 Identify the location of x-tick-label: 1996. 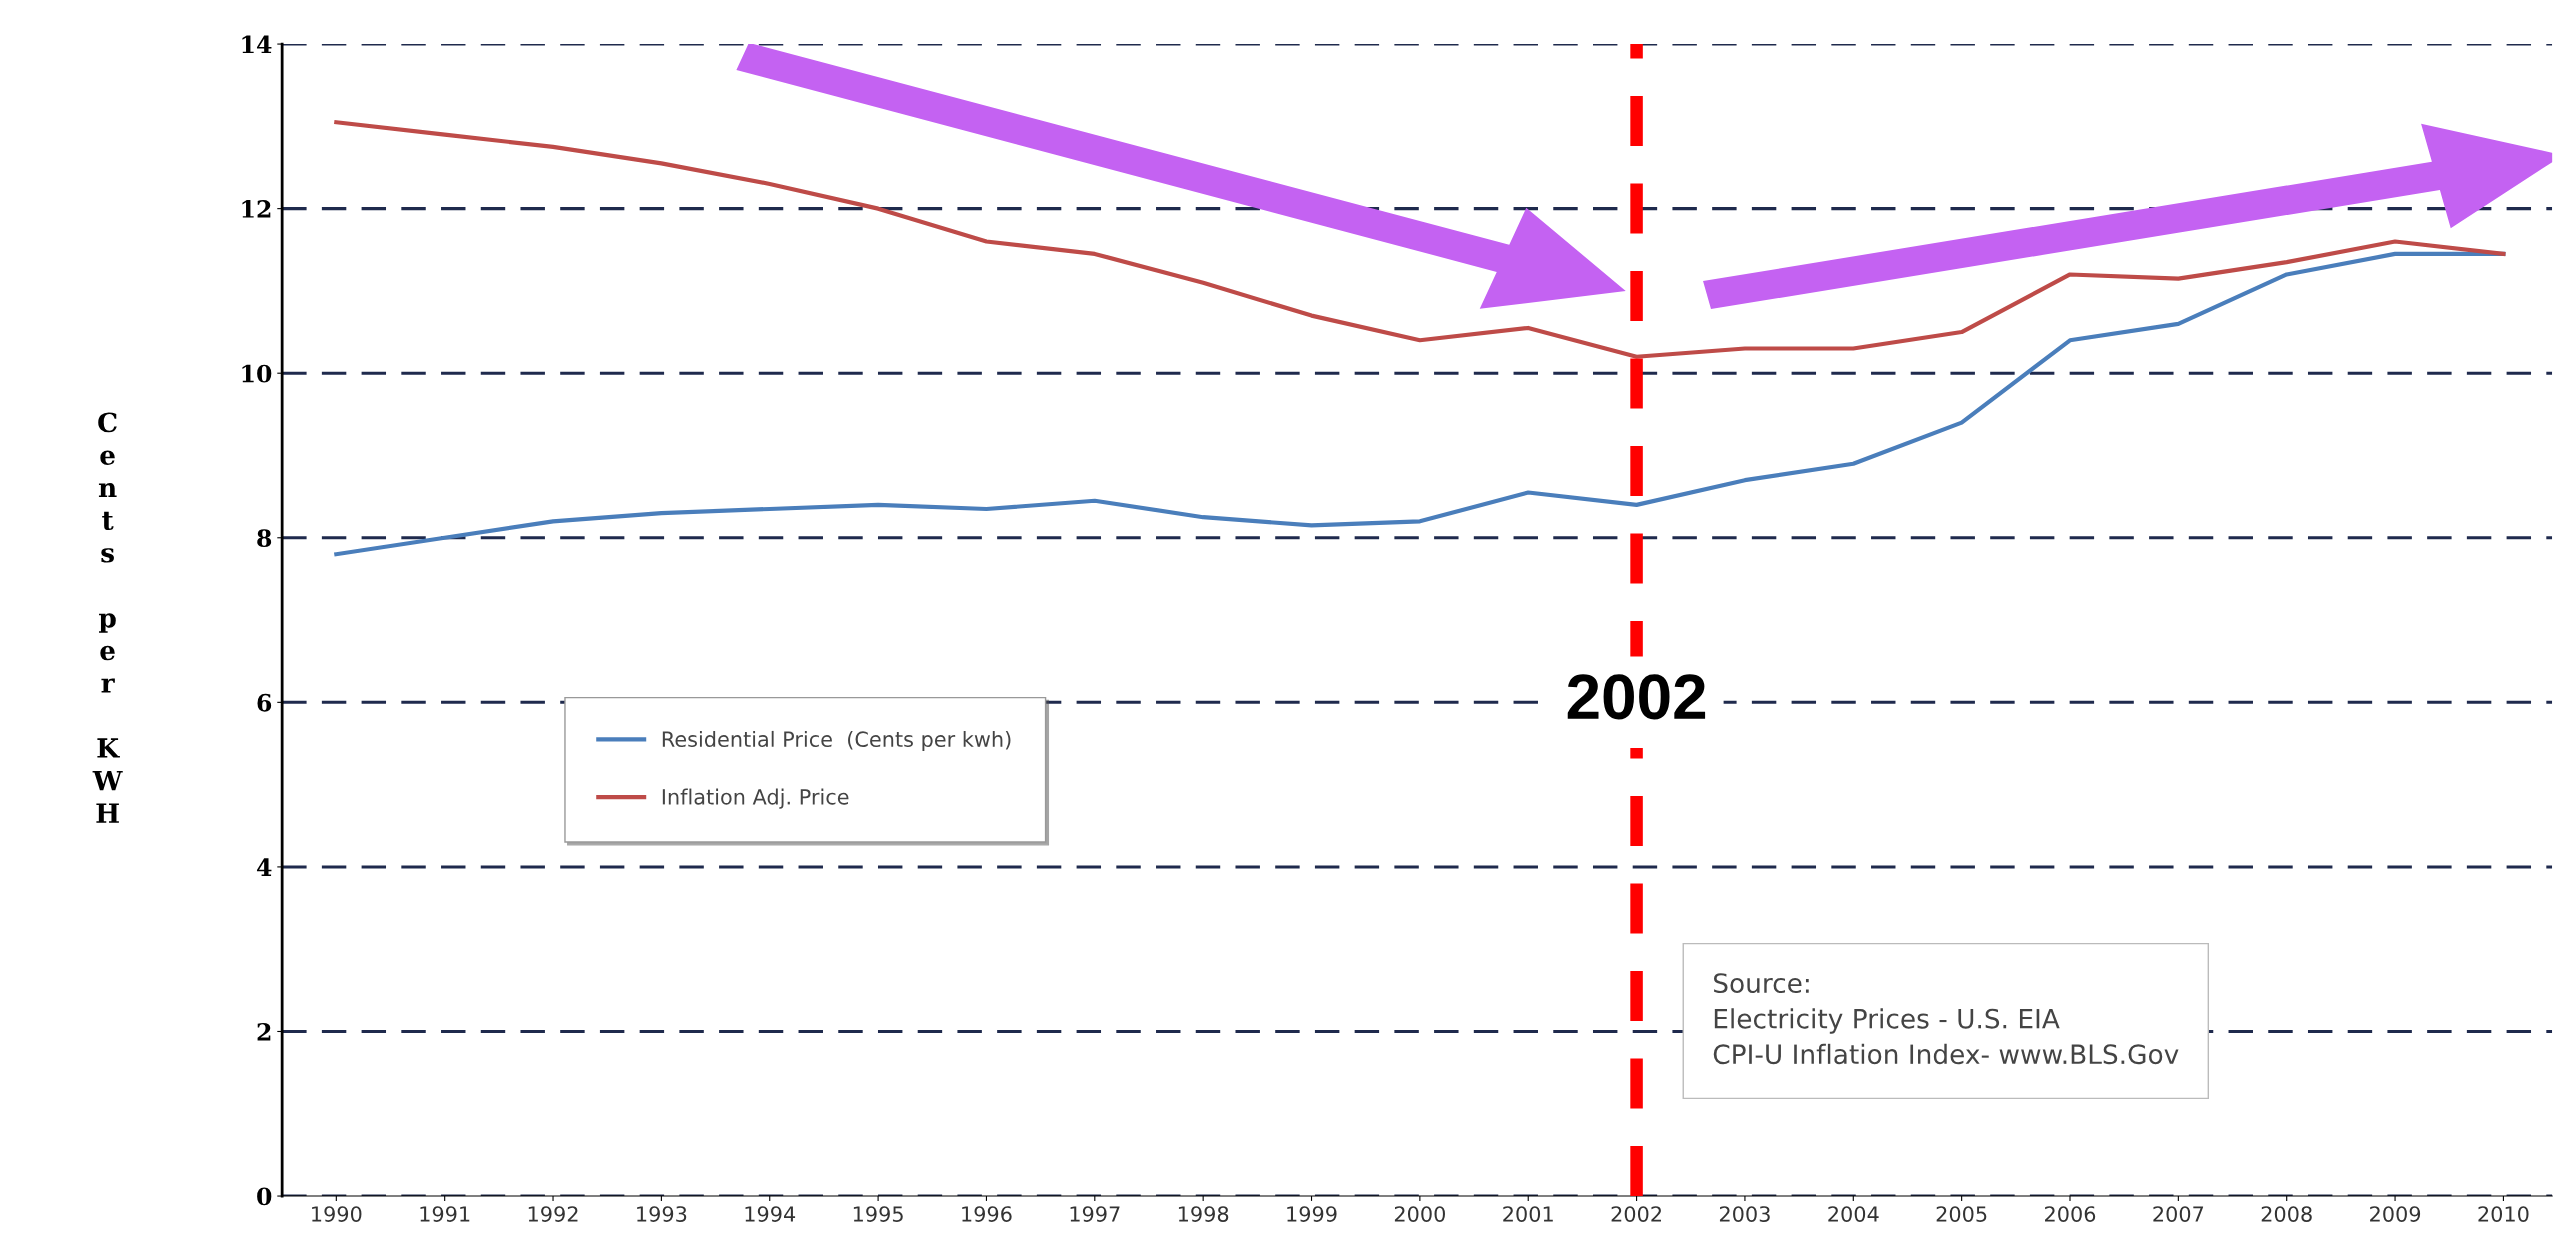
(987, 1214).